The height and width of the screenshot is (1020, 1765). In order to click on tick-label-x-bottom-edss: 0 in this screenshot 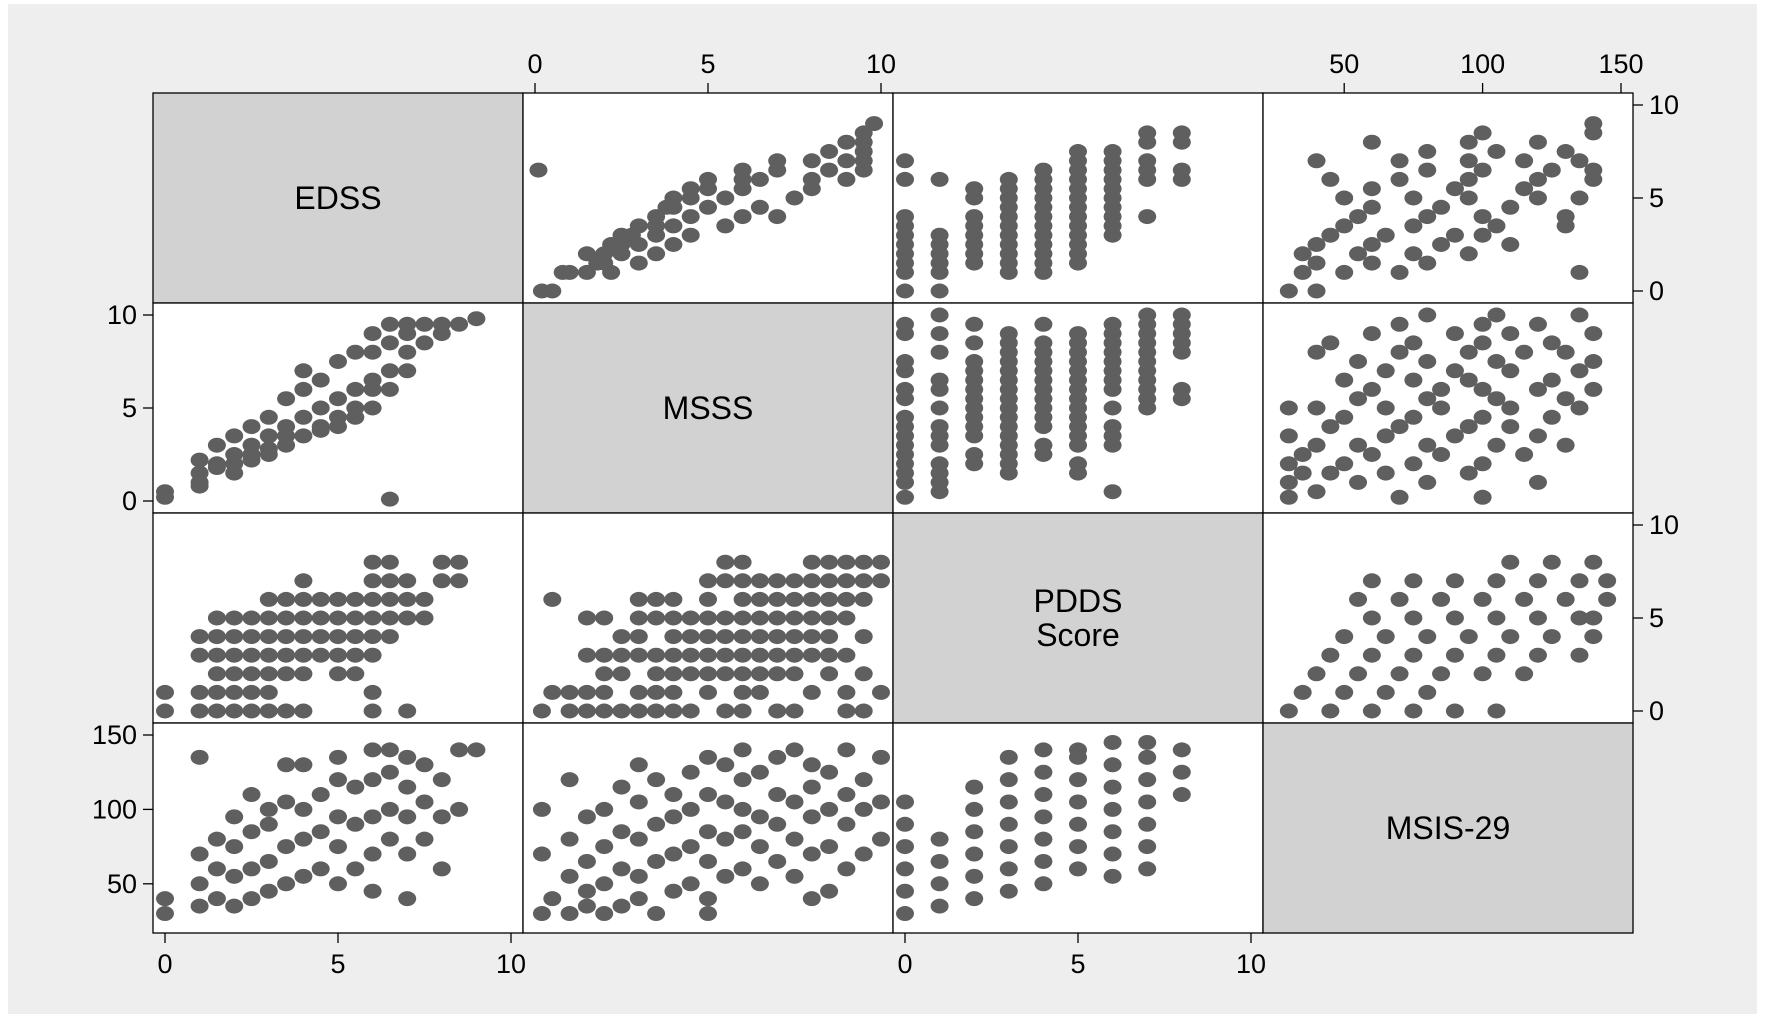, I will do `click(164, 964)`.